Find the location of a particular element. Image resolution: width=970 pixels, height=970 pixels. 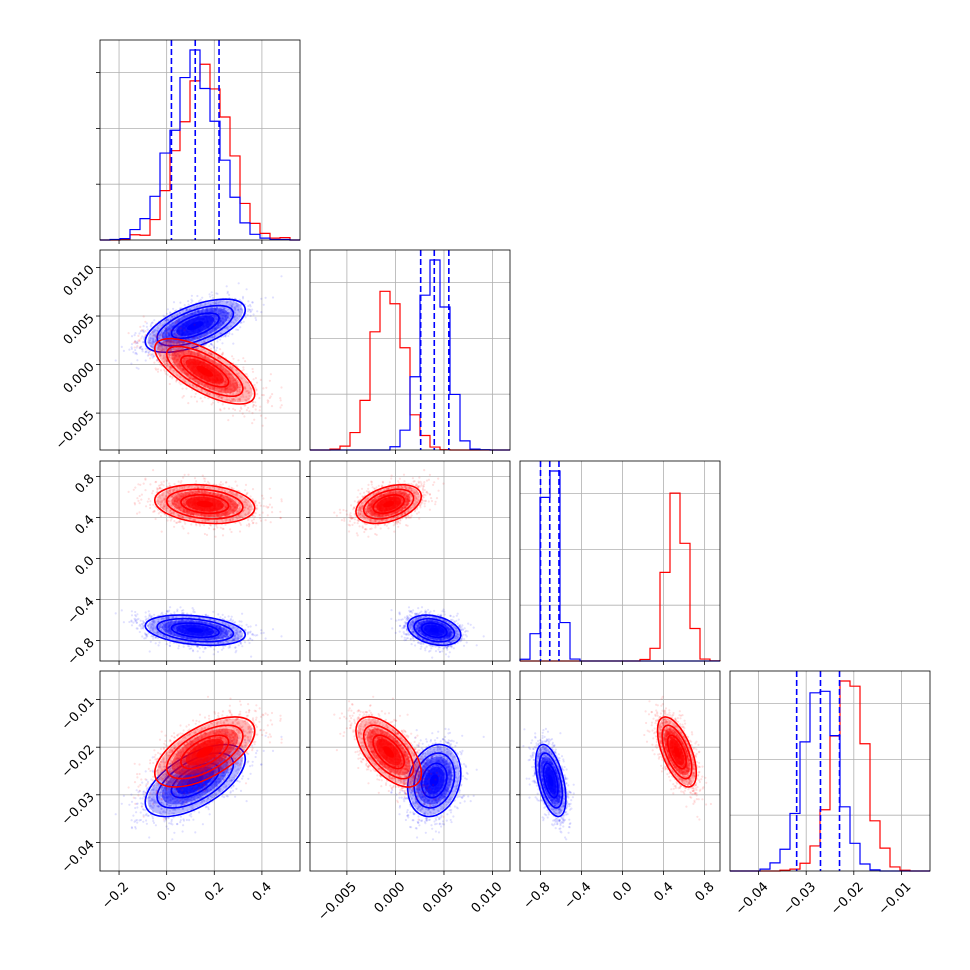

y-tick-label: 0.005 is located at coordinates (79, 329).